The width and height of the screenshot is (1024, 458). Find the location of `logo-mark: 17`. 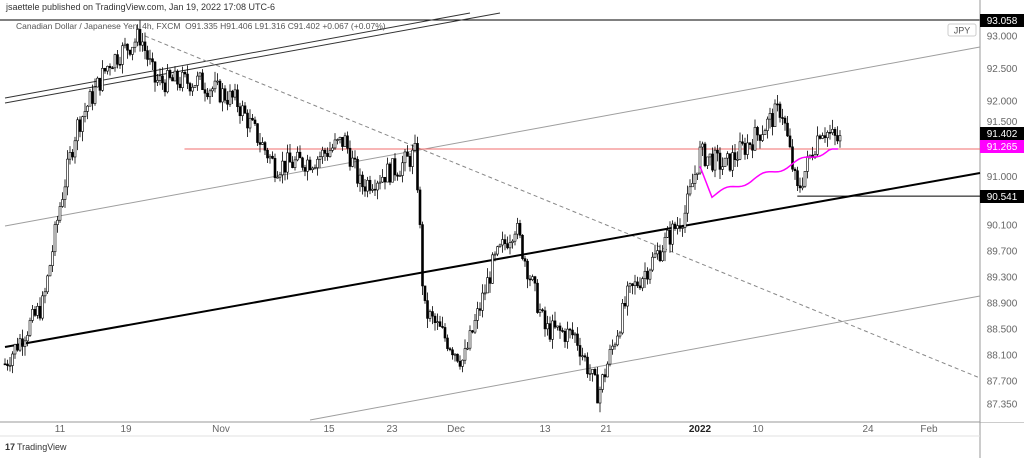

logo-mark: 17 is located at coordinates (10, 447).